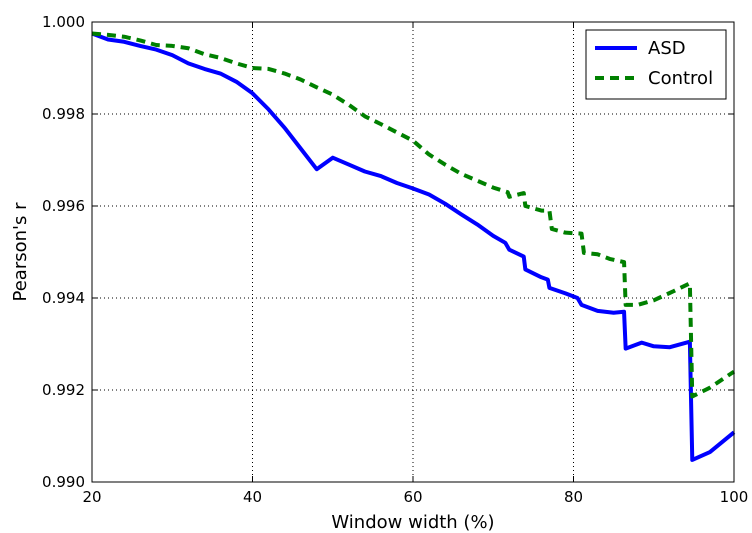 The image size is (752, 533). What do you see at coordinates (63, 298) in the screenshot?
I see `y-tick-label: 0.994` at bounding box center [63, 298].